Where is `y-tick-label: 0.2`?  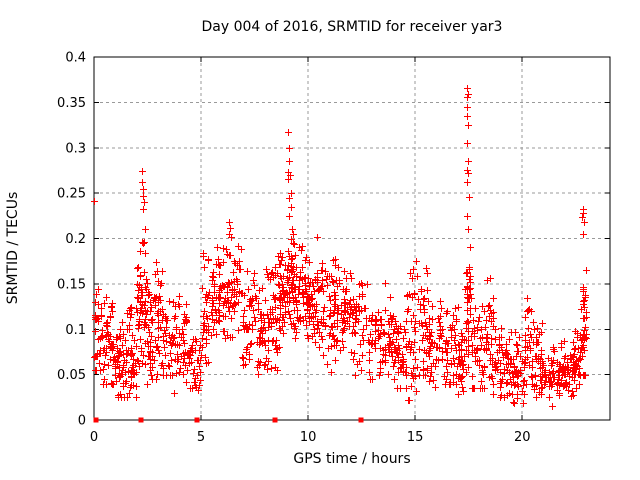 y-tick-label: 0.2 is located at coordinates (75, 239).